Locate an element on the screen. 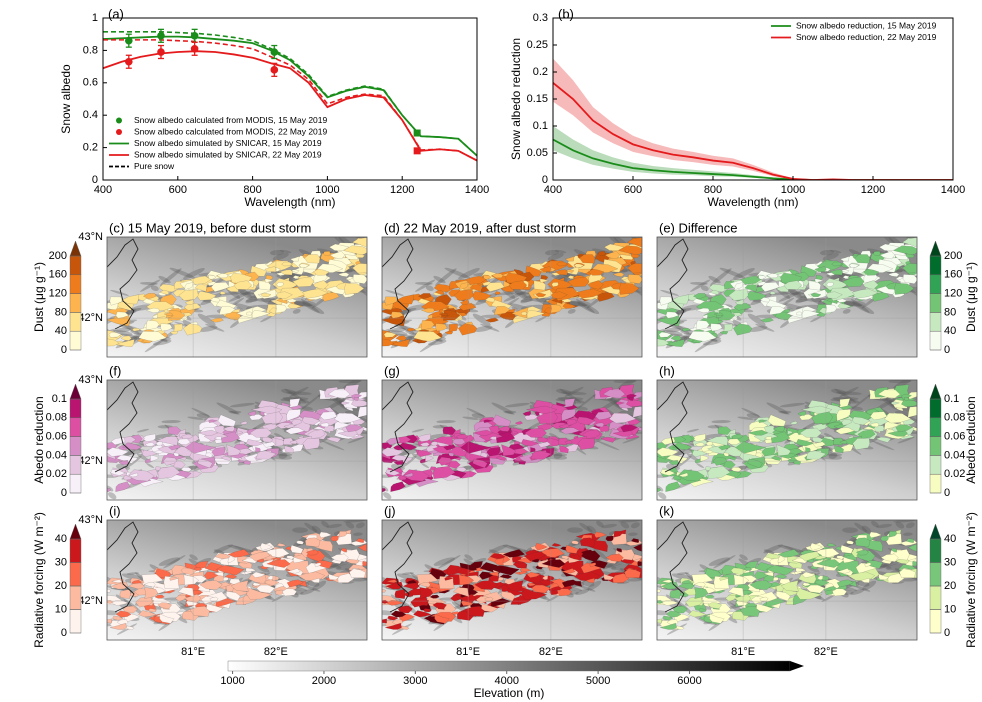  legend-label: Snow albedo reduction, 15 May 2019 is located at coordinates (866, 25).